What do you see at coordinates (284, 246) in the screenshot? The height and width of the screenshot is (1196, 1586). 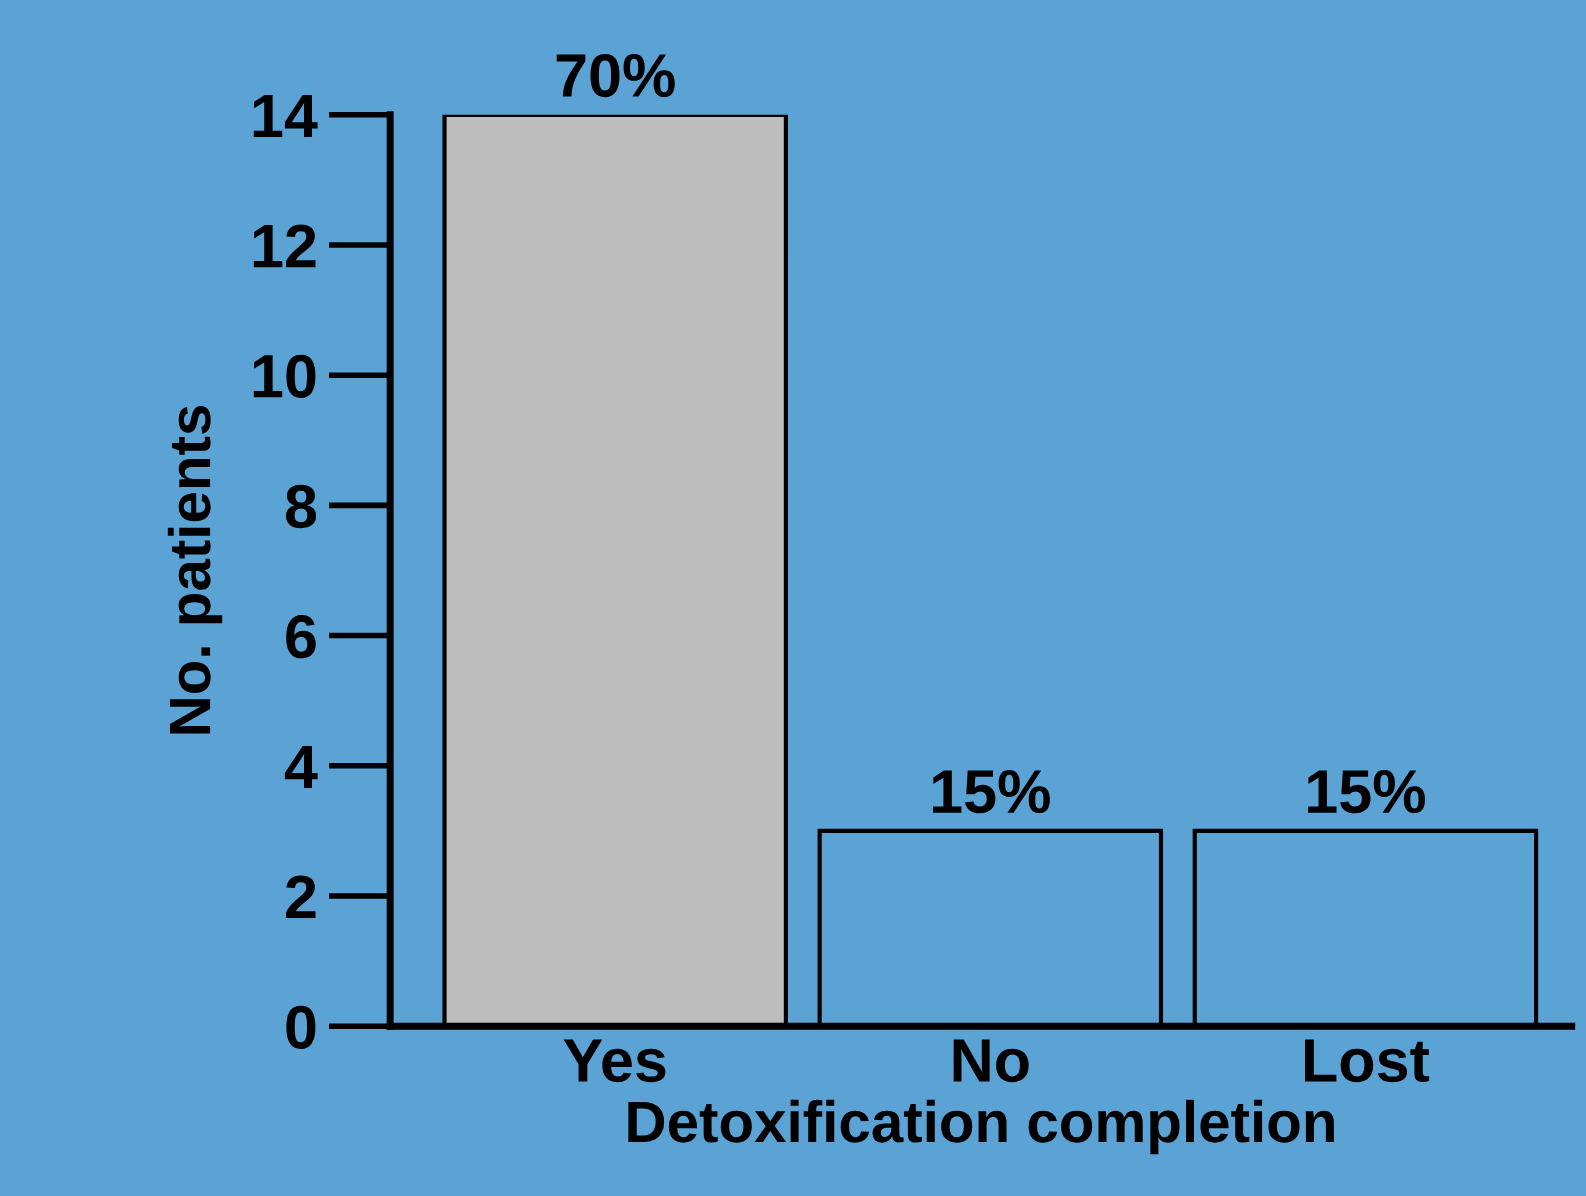 I see `y-tick-label: 12` at bounding box center [284, 246].